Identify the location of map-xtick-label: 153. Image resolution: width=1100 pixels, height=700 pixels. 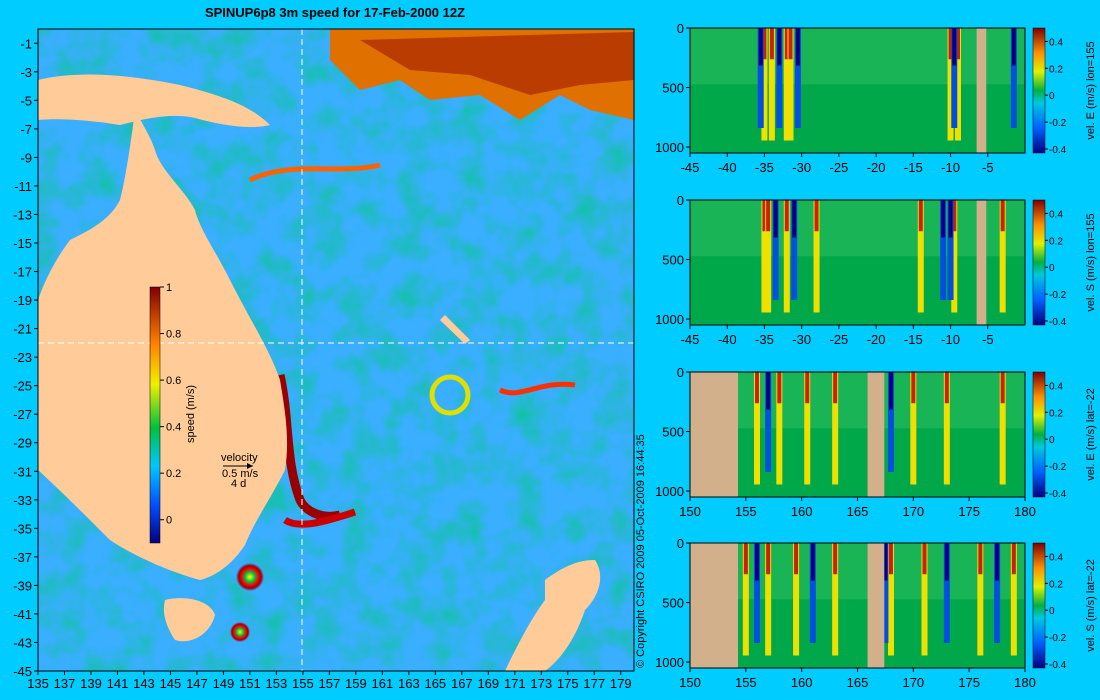
(277, 683).